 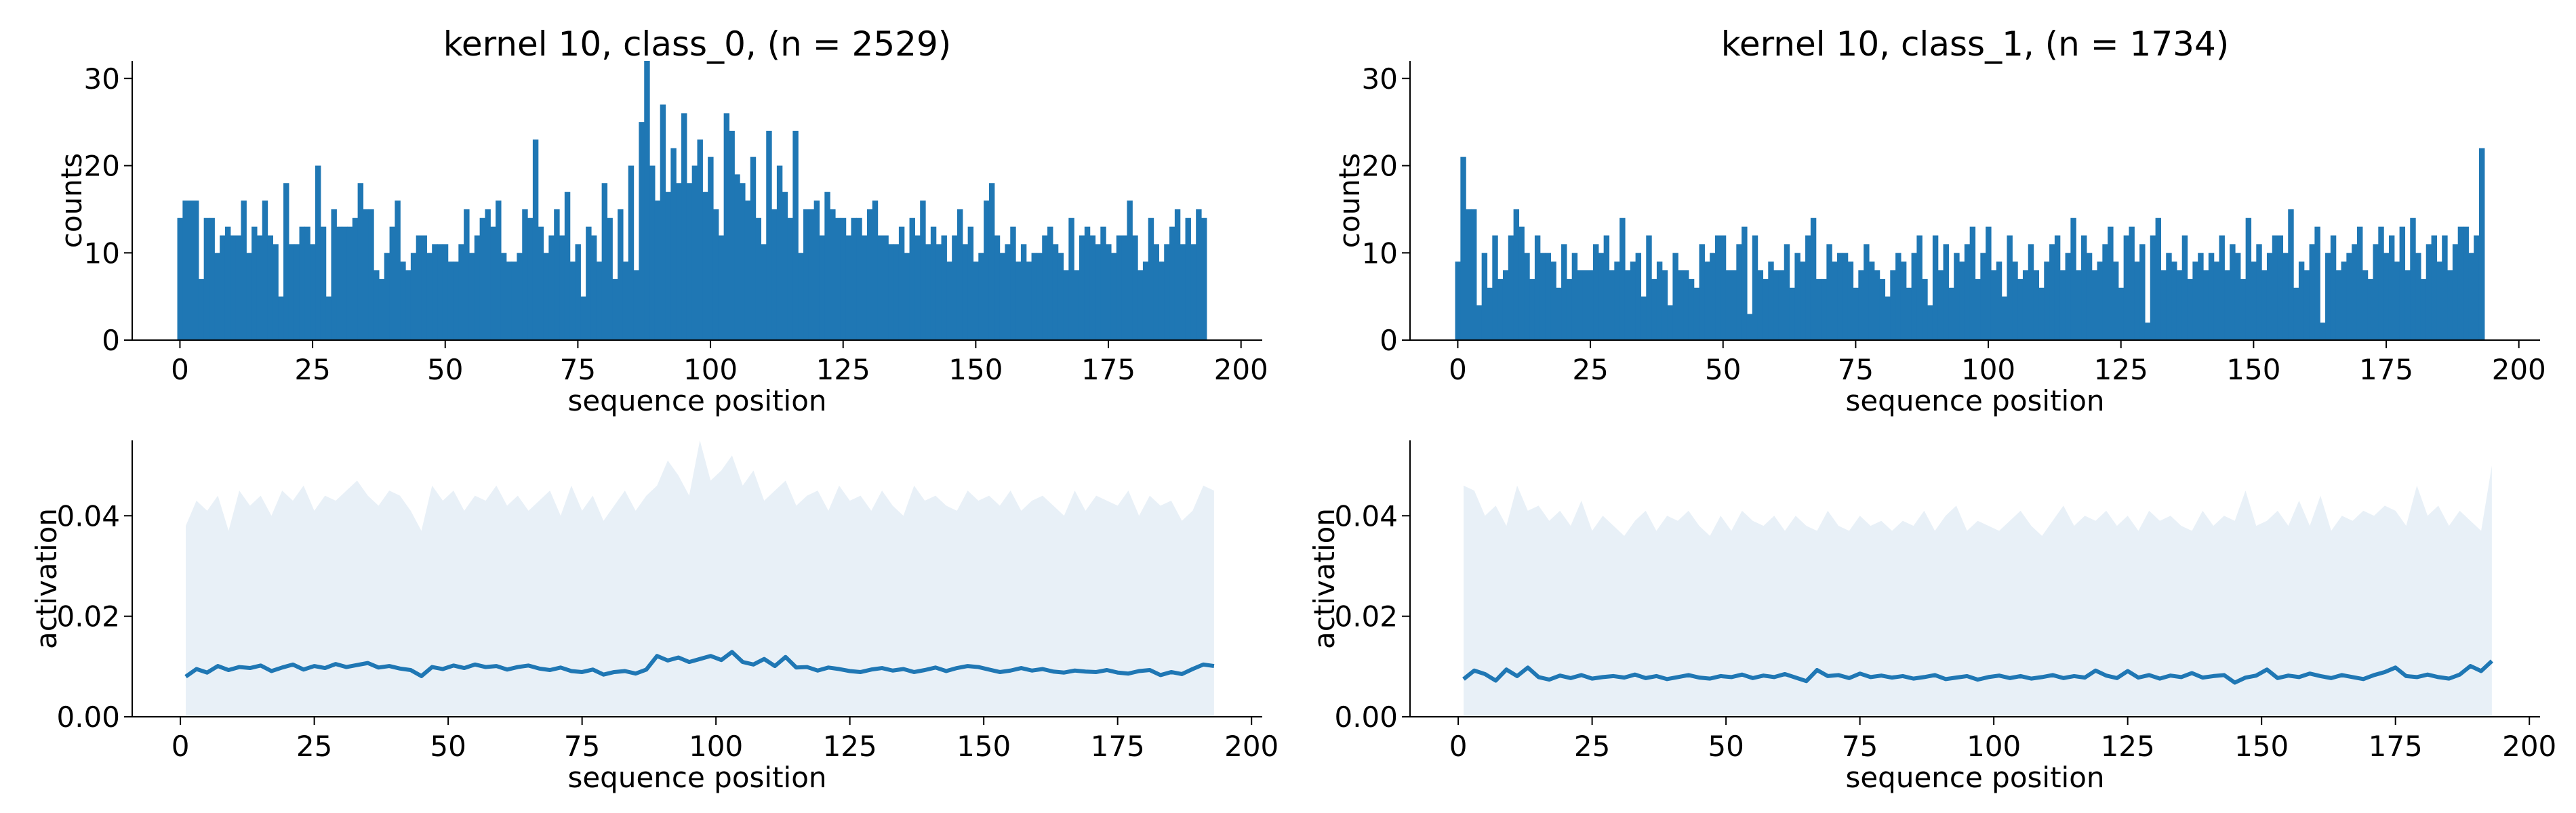 I want to click on x-tick-label: 0, so click(x=180, y=369).